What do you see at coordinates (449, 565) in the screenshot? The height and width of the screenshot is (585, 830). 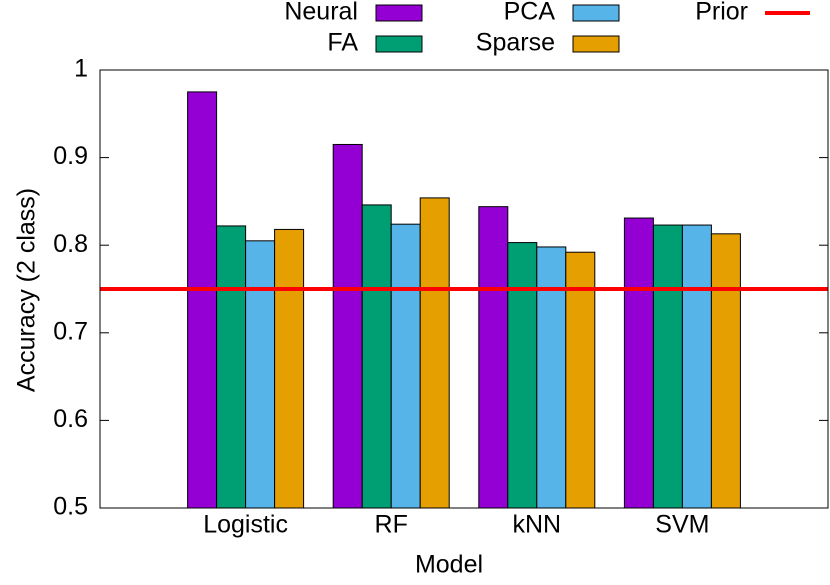 I see `x-axis-label: Model` at bounding box center [449, 565].